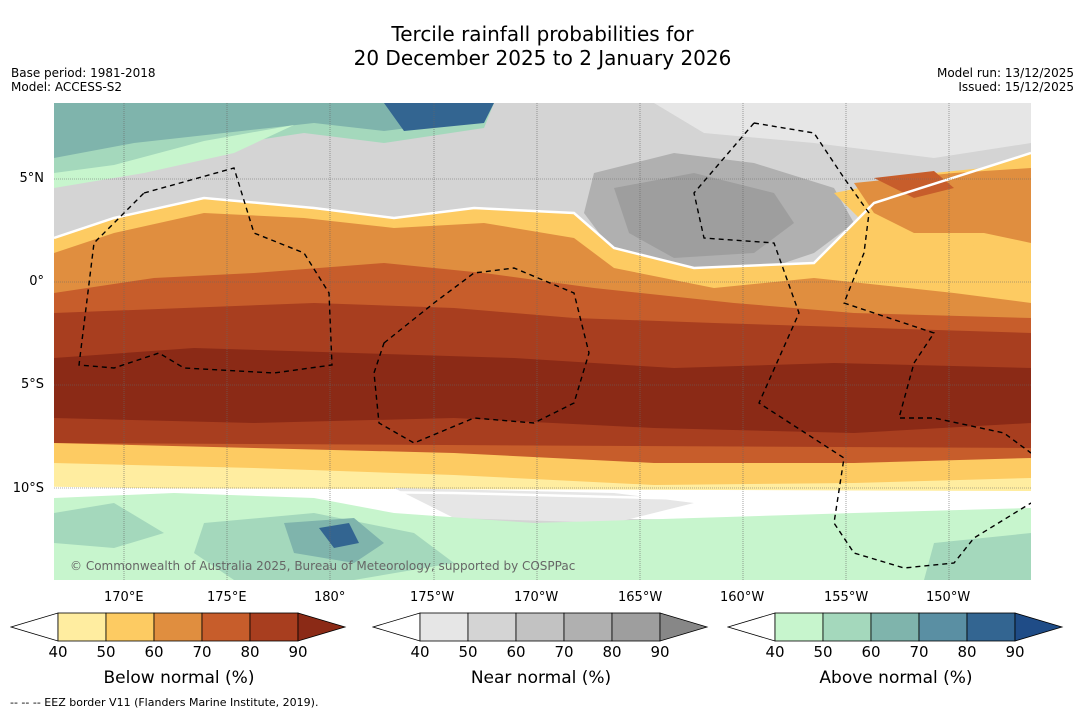 The width and height of the screenshot is (1085, 713). What do you see at coordinates (36, 281) in the screenshot?
I see `lat-label-0: 0°` at bounding box center [36, 281].